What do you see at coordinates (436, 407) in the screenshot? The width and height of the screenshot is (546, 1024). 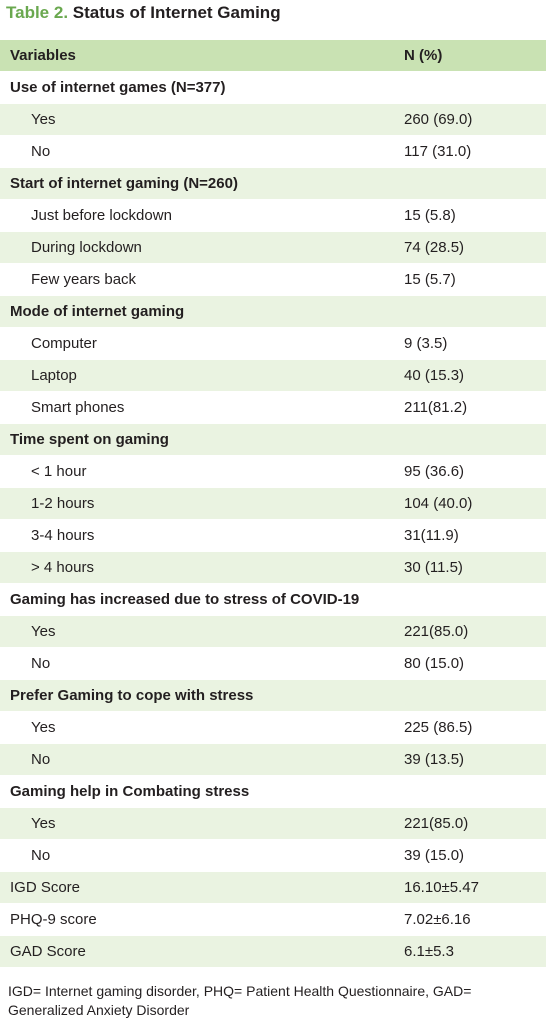 I see `row-value: 211(81.2)` at bounding box center [436, 407].